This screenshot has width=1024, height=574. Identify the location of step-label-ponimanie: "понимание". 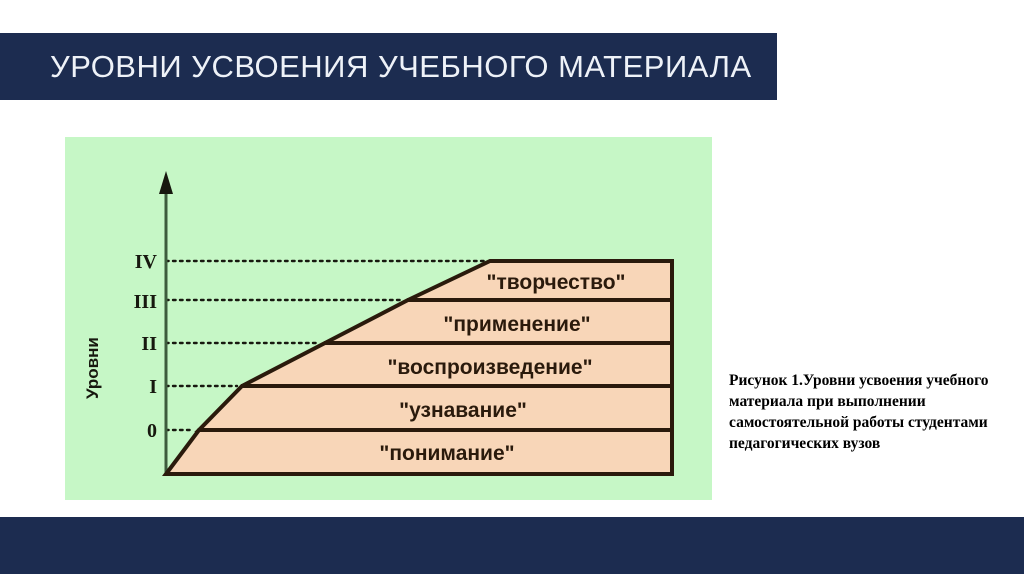
(446, 453).